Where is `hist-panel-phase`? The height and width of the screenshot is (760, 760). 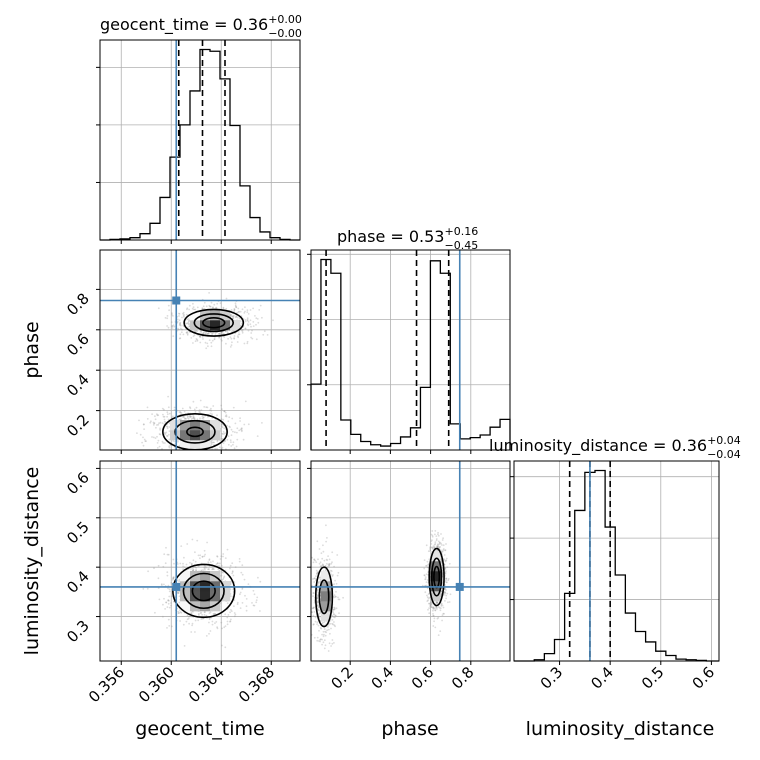
hist-panel-phase is located at coordinates (409, 351).